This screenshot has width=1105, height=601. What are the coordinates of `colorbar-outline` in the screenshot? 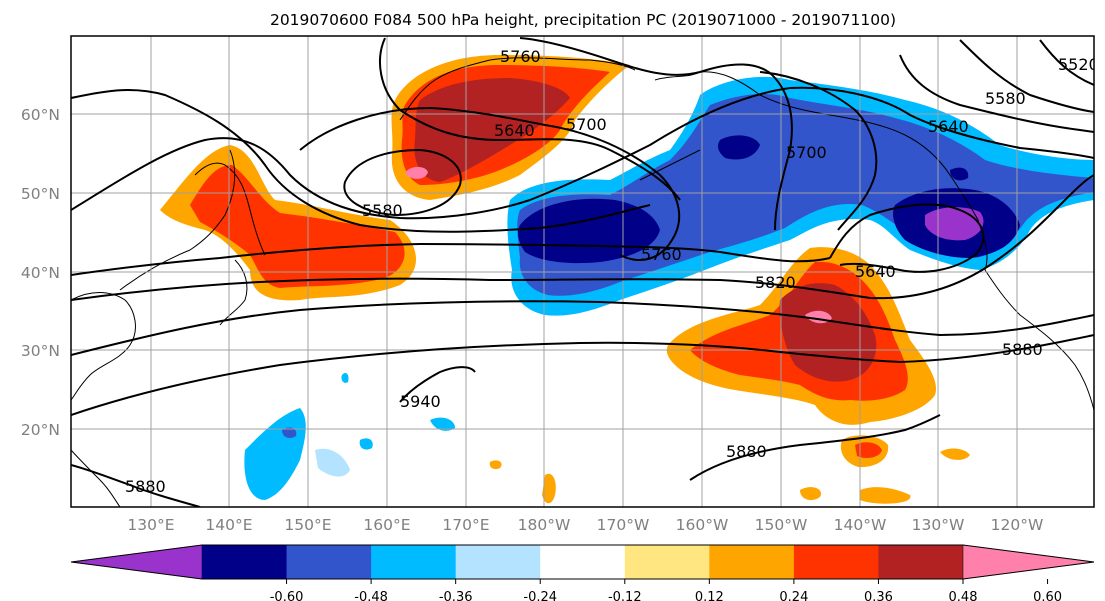 It's located at (582, 562).